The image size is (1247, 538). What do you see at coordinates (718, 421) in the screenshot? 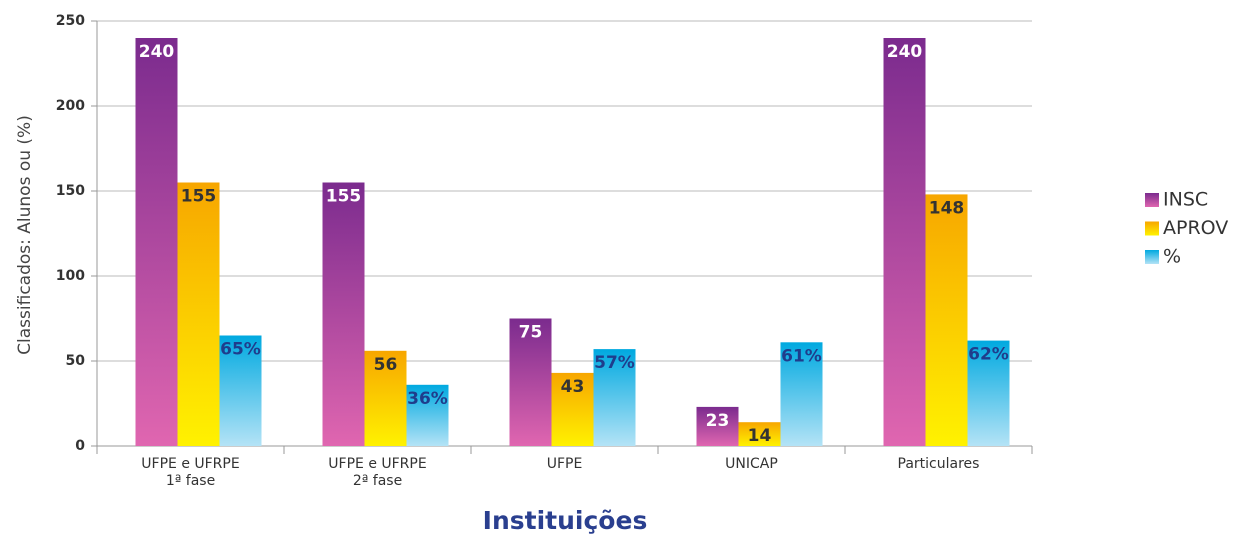
I see `data-label: 23` at bounding box center [718, 421].